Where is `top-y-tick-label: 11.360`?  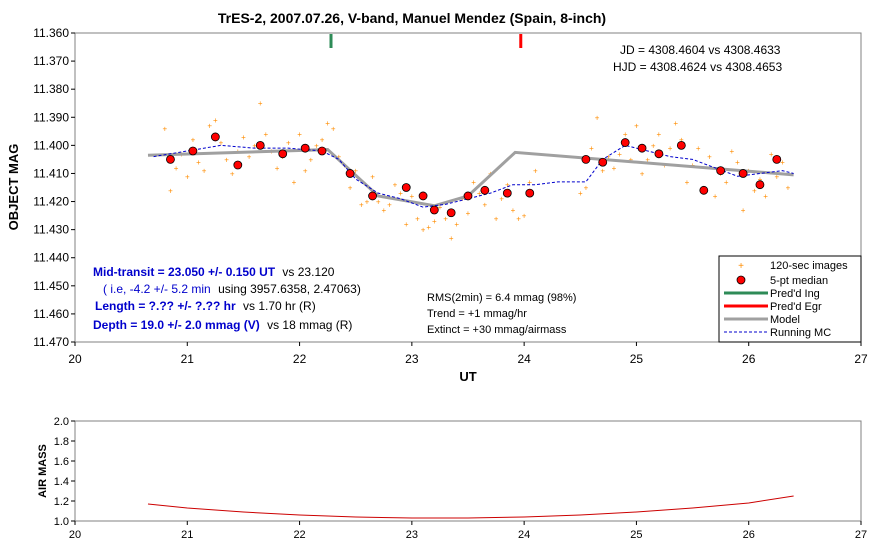
top-y-tick-label: 11.360 is located at coordinates (51, 33).